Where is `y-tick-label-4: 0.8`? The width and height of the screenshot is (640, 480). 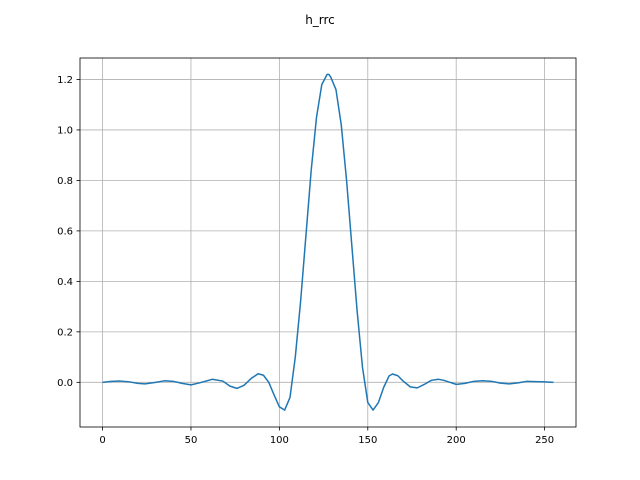
y-tick-label-4: 0.8 is located at coordinates (65, 181).